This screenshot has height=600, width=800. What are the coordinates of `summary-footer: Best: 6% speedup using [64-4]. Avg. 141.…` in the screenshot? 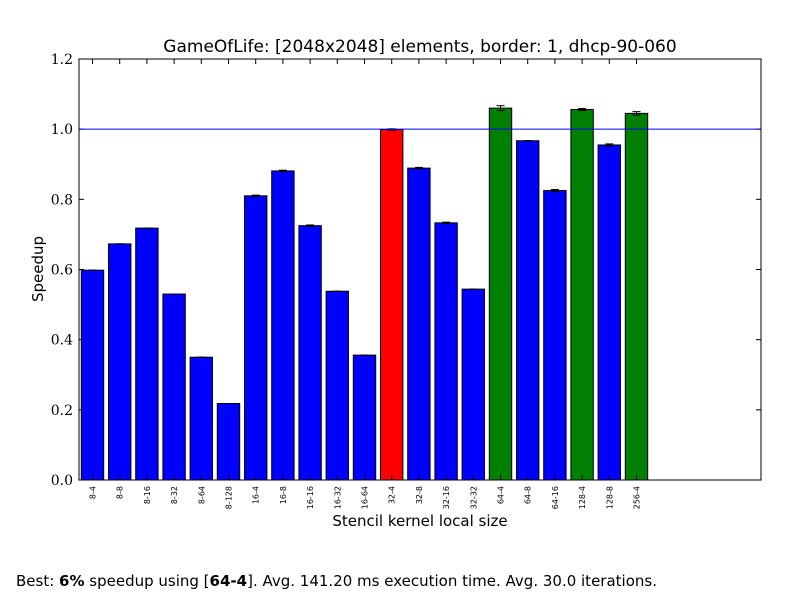 It's located at (336, 581).